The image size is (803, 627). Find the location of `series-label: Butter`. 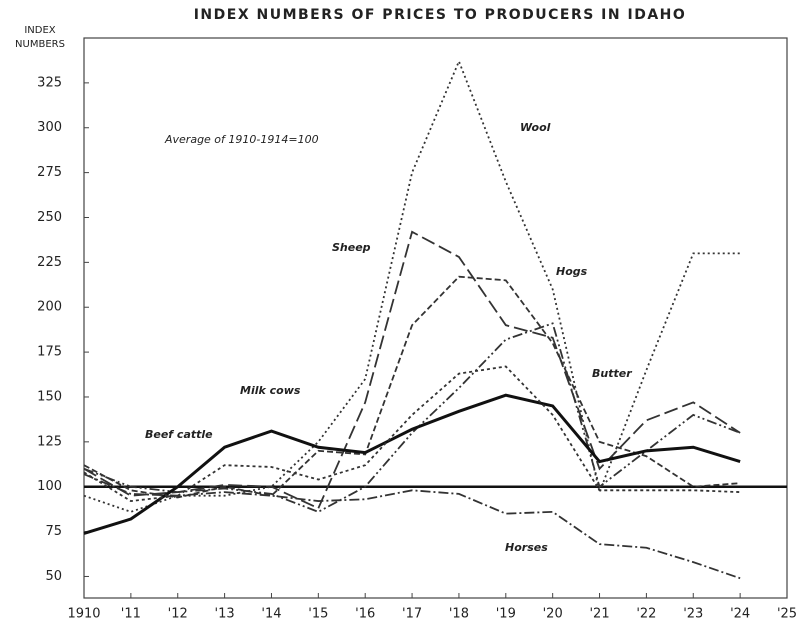

series-label: Butter is located at coordinates (612, 373).